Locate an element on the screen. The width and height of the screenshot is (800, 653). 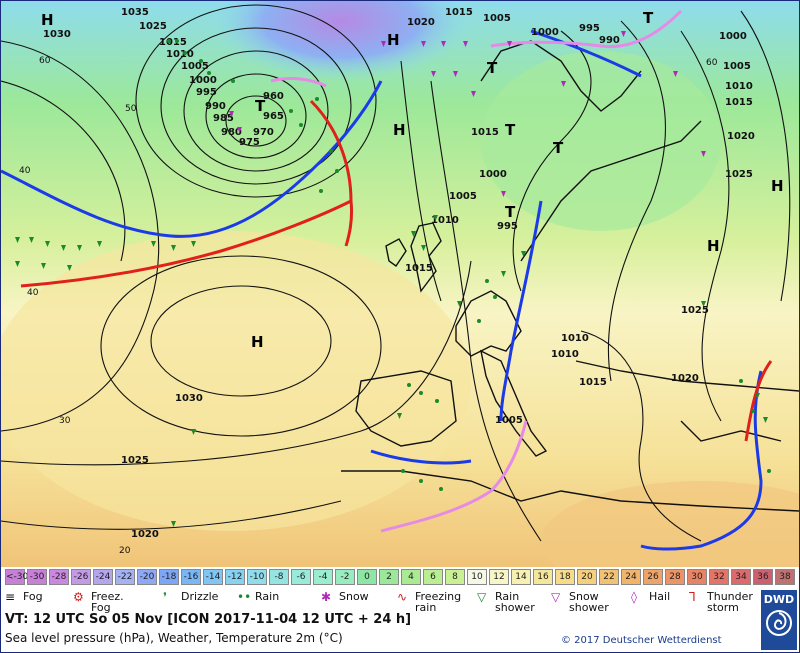
scandinavia-field is located at coordinates (601, 141).